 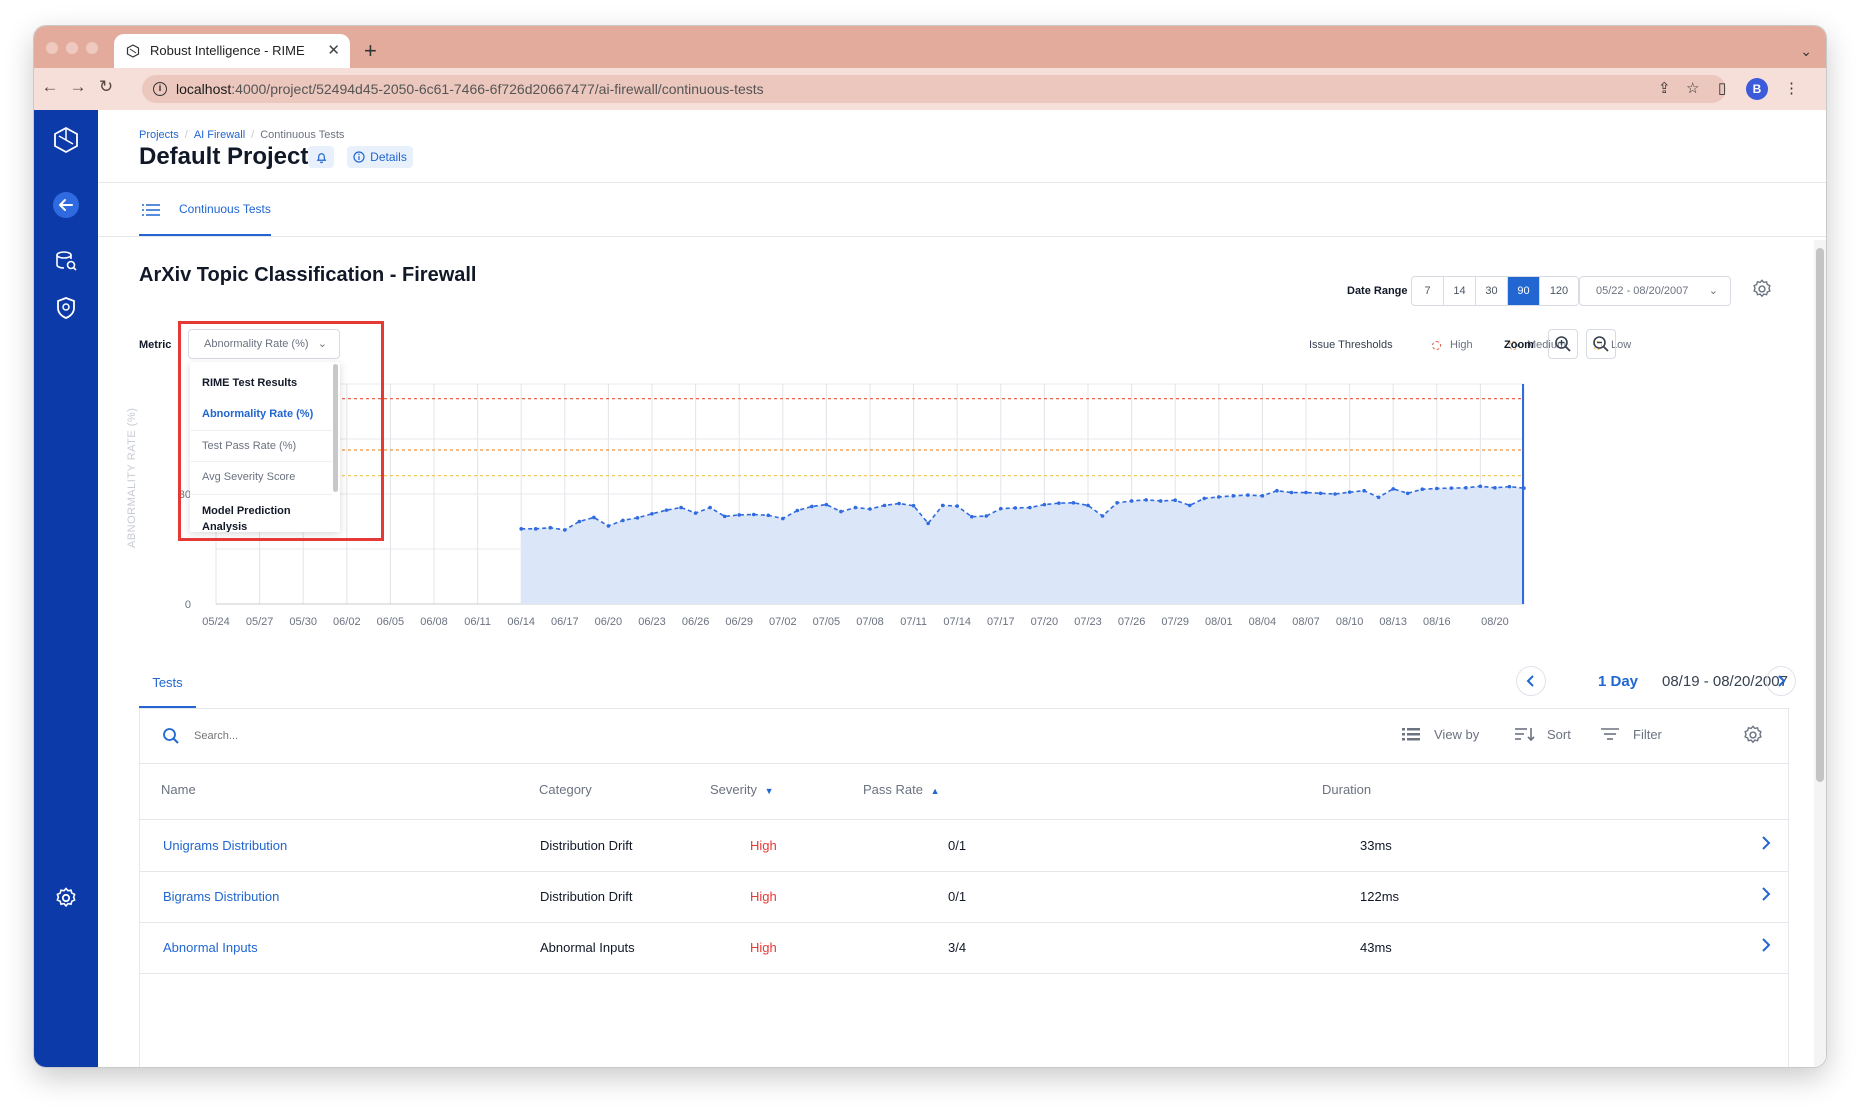 What do you see at coordinates (1693, 88) in the screenshot?
I see `bookmark-star-icon: ☆` at bounding box center [1693, 88].